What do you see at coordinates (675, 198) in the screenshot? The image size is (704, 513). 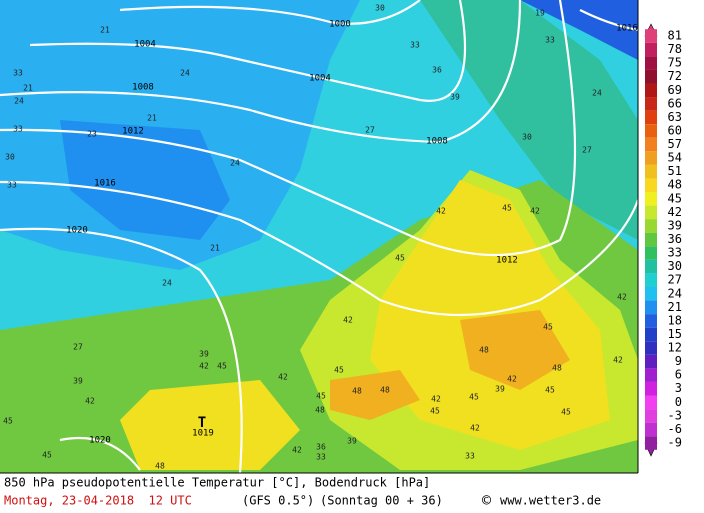 I see `colorbar-tick-label: 45` at bounding box center [675, 198].